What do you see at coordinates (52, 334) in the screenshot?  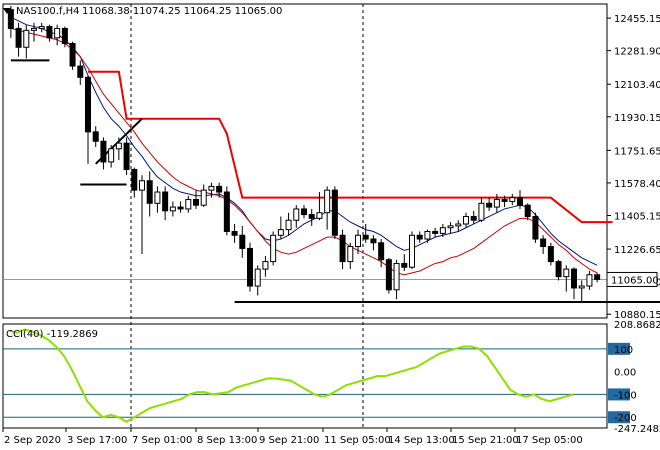 I see `cci-label: CCI(40) -119.2869` at bounding box center [52, 334].